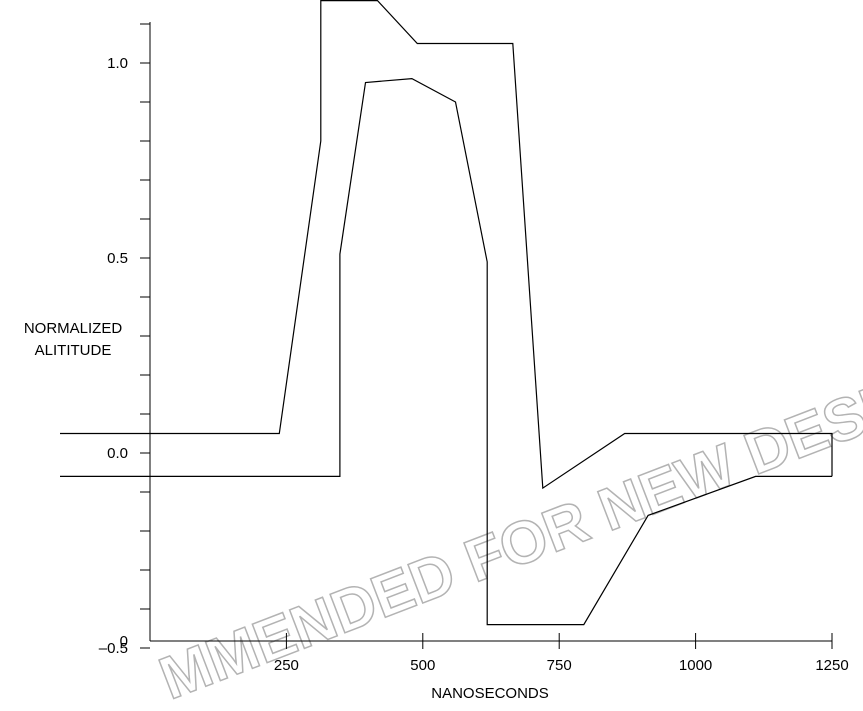 The image size is (863, 711). I want to click on y-origin-label: 0, so click(124, 641).